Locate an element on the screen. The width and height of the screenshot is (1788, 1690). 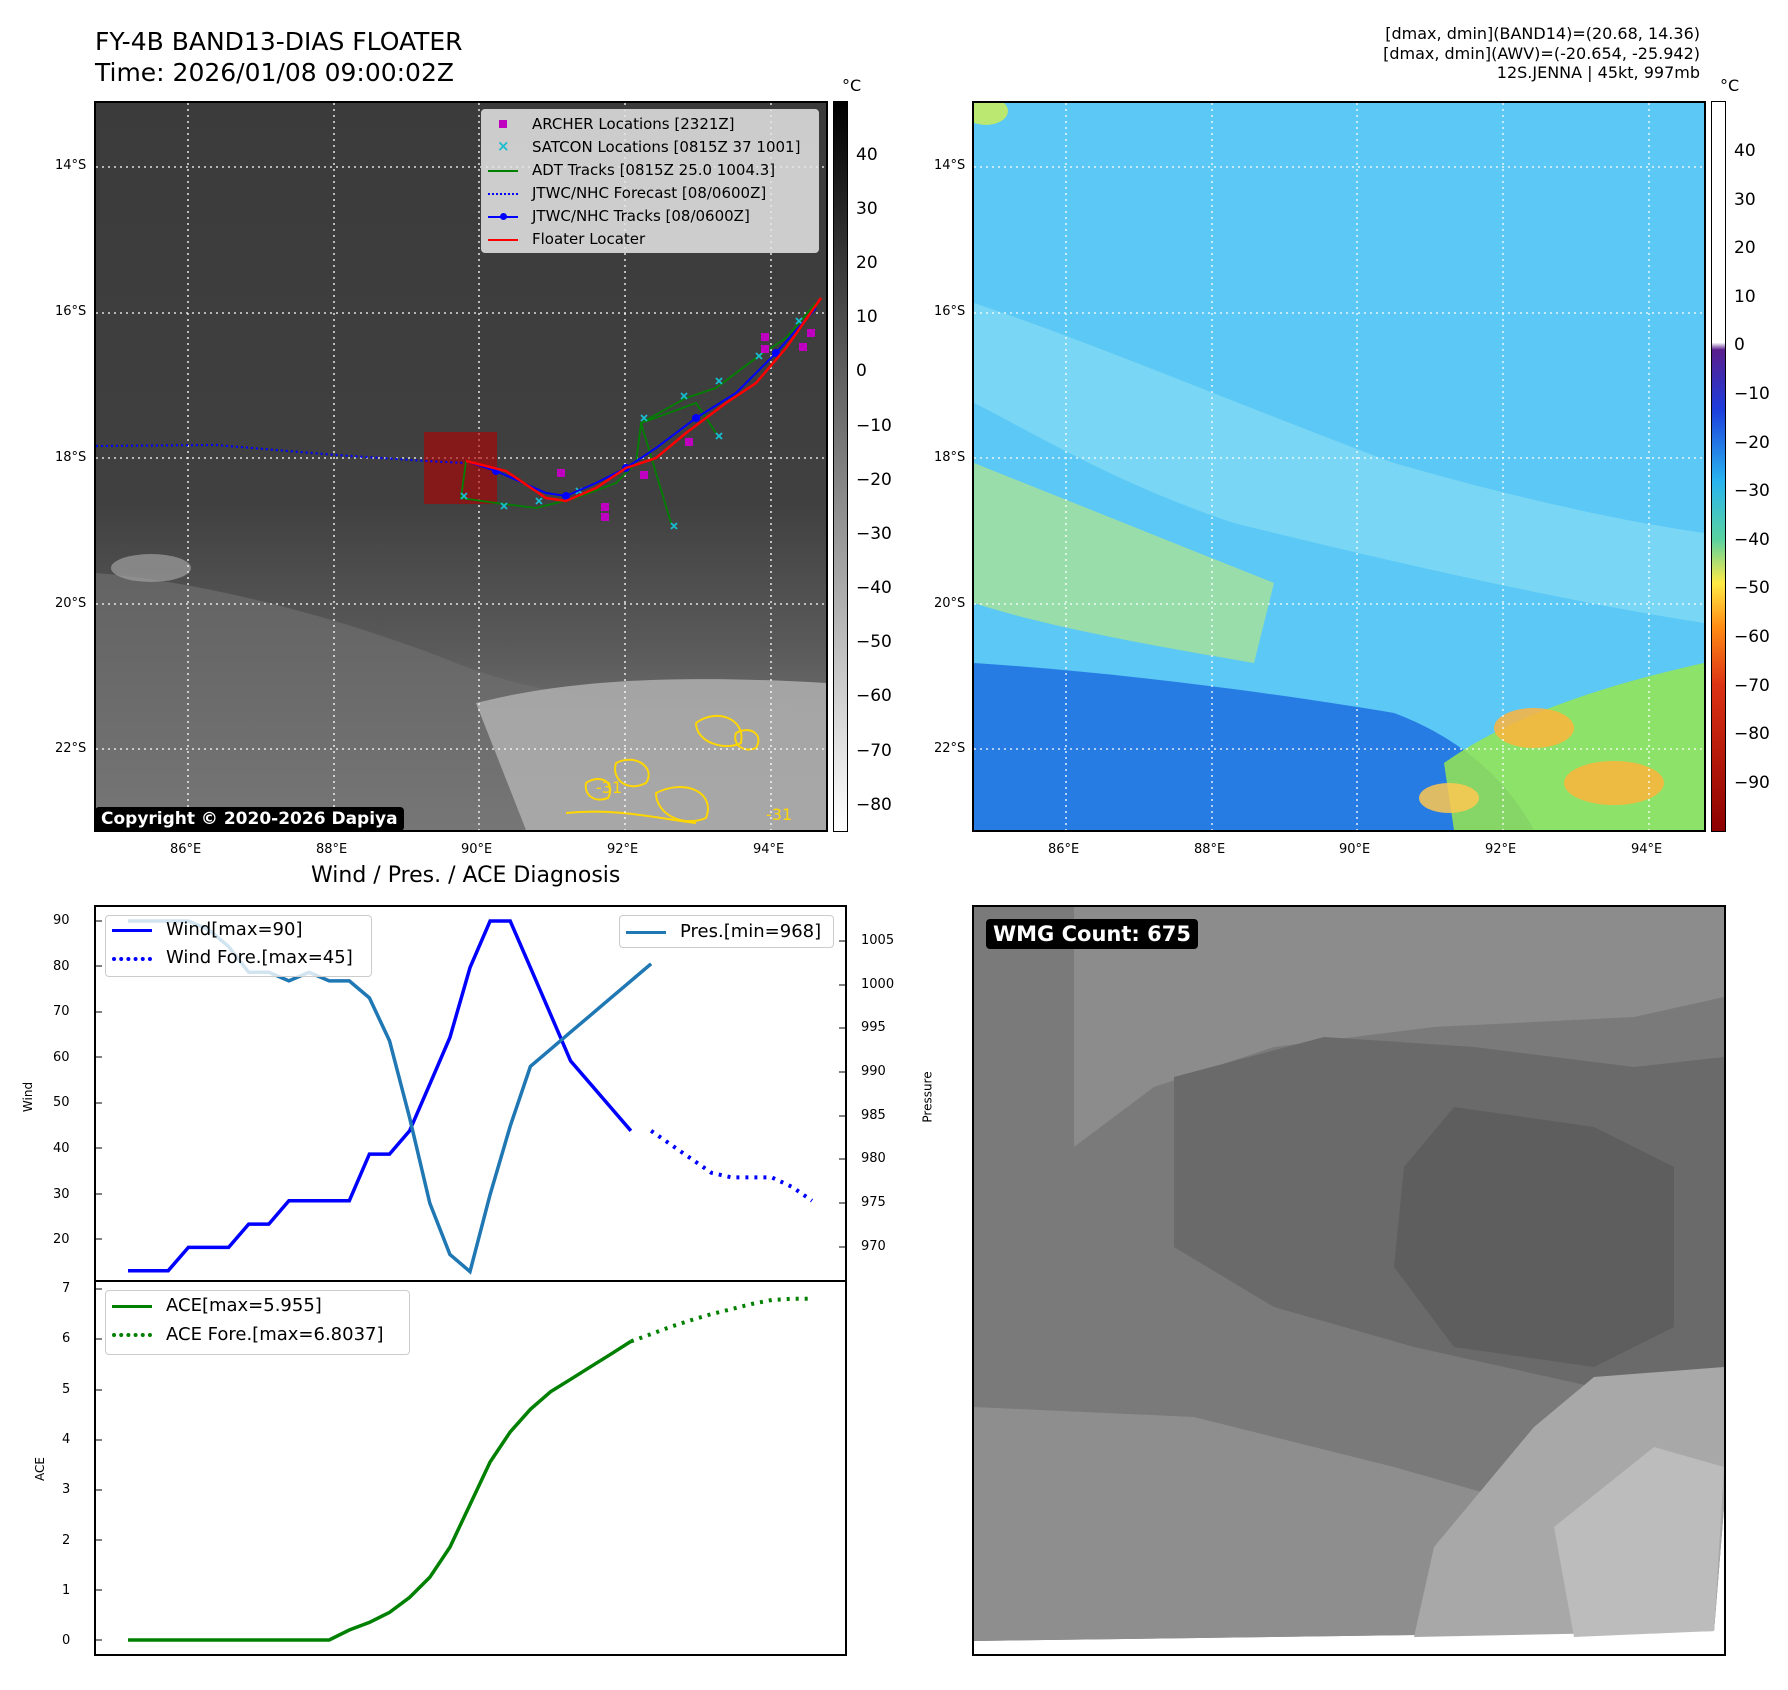
wind-line-icon is located at coordinates (132, 930).